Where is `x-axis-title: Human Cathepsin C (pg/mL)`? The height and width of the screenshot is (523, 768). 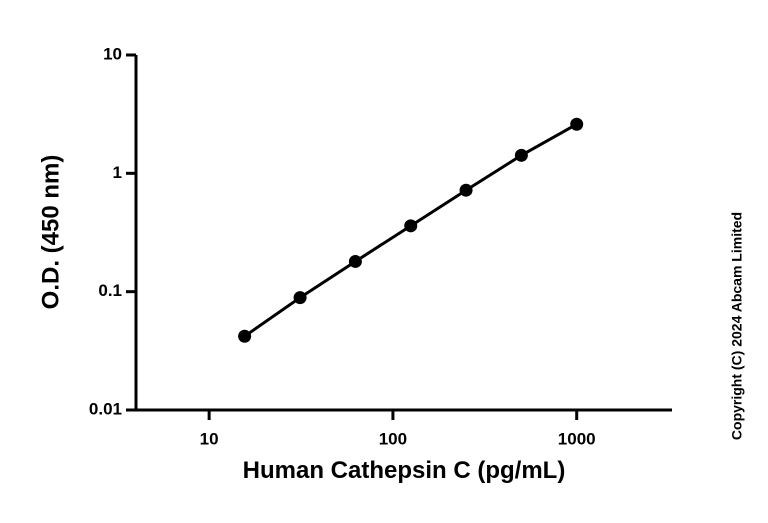 x-axis-title: Human Cathepsin C (pg/mL) is located at coordinates (404, 470).